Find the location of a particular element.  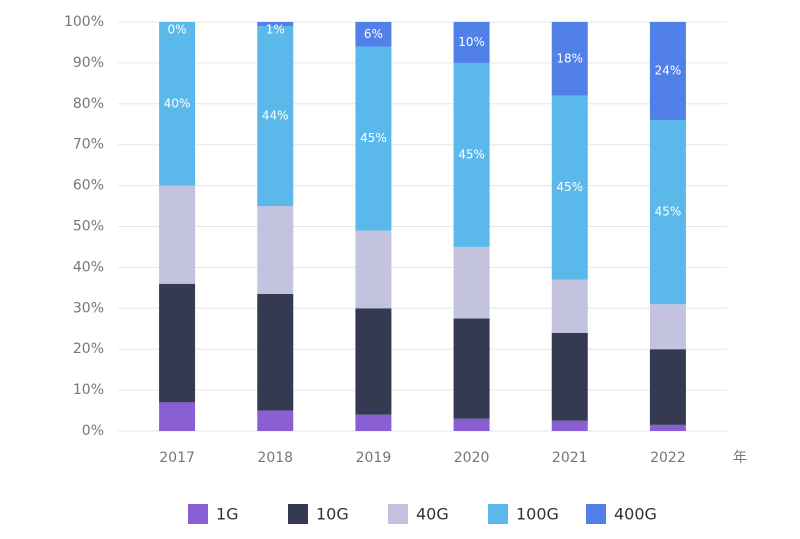

y-tick-label: 0% is located at coordinates (93, 431).